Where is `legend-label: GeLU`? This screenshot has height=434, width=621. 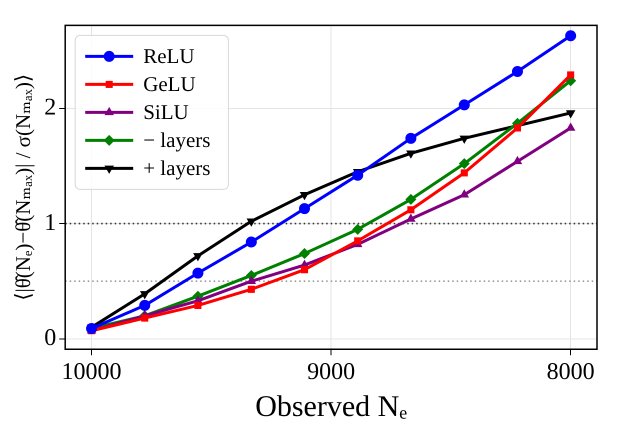 legend-label: GeLU is located at coordinates (169, 84).